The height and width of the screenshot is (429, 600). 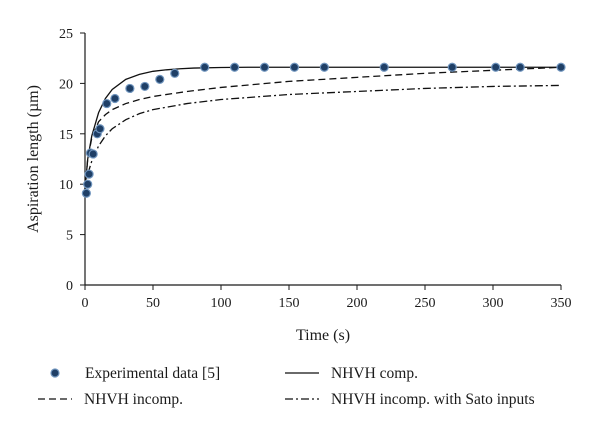 I want to click on y-tick-label: 0, so click(x=69, y=286).